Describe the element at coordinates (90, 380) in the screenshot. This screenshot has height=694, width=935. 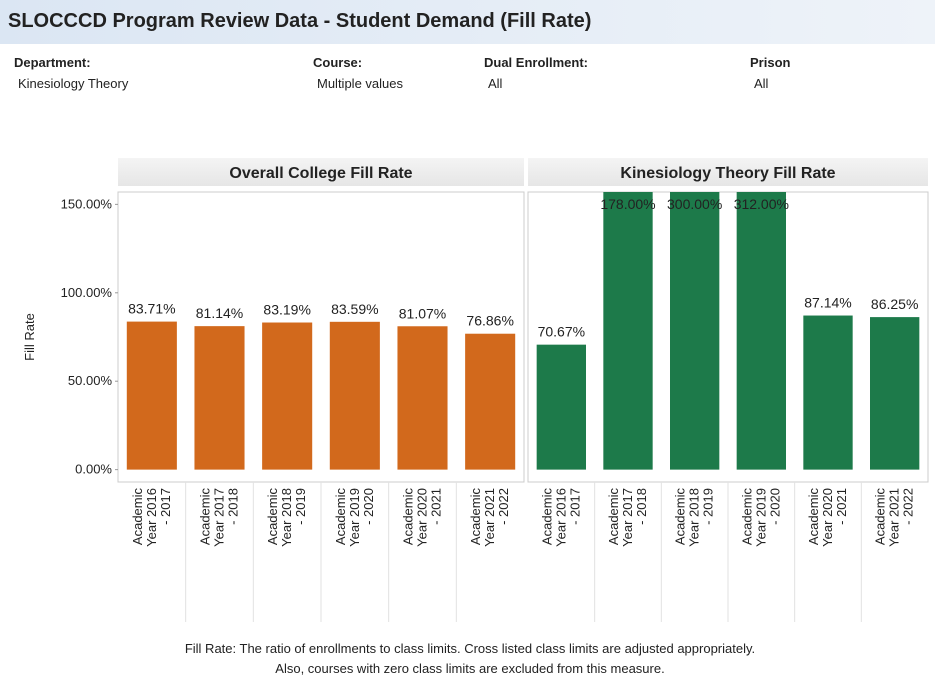
I see `y-tick-label: 50.00%` at that location.